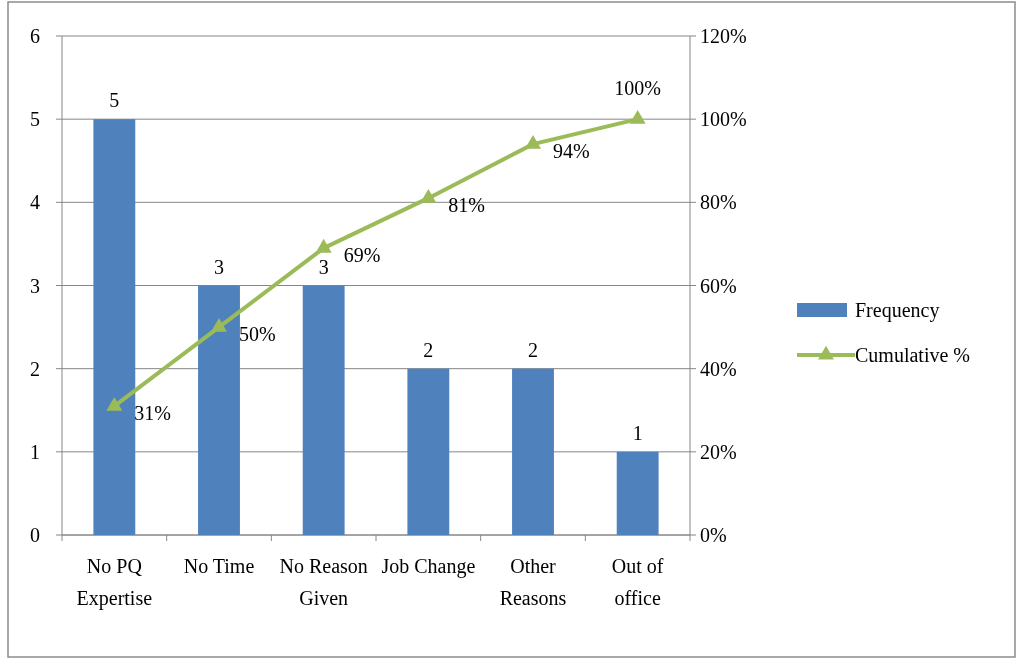 This screenshot has height=659, width=1021. What do you see at coordinates (718, 202) in the screenshot?
I see `y2-tick-label: 80%` at bounding box center [718, 202].